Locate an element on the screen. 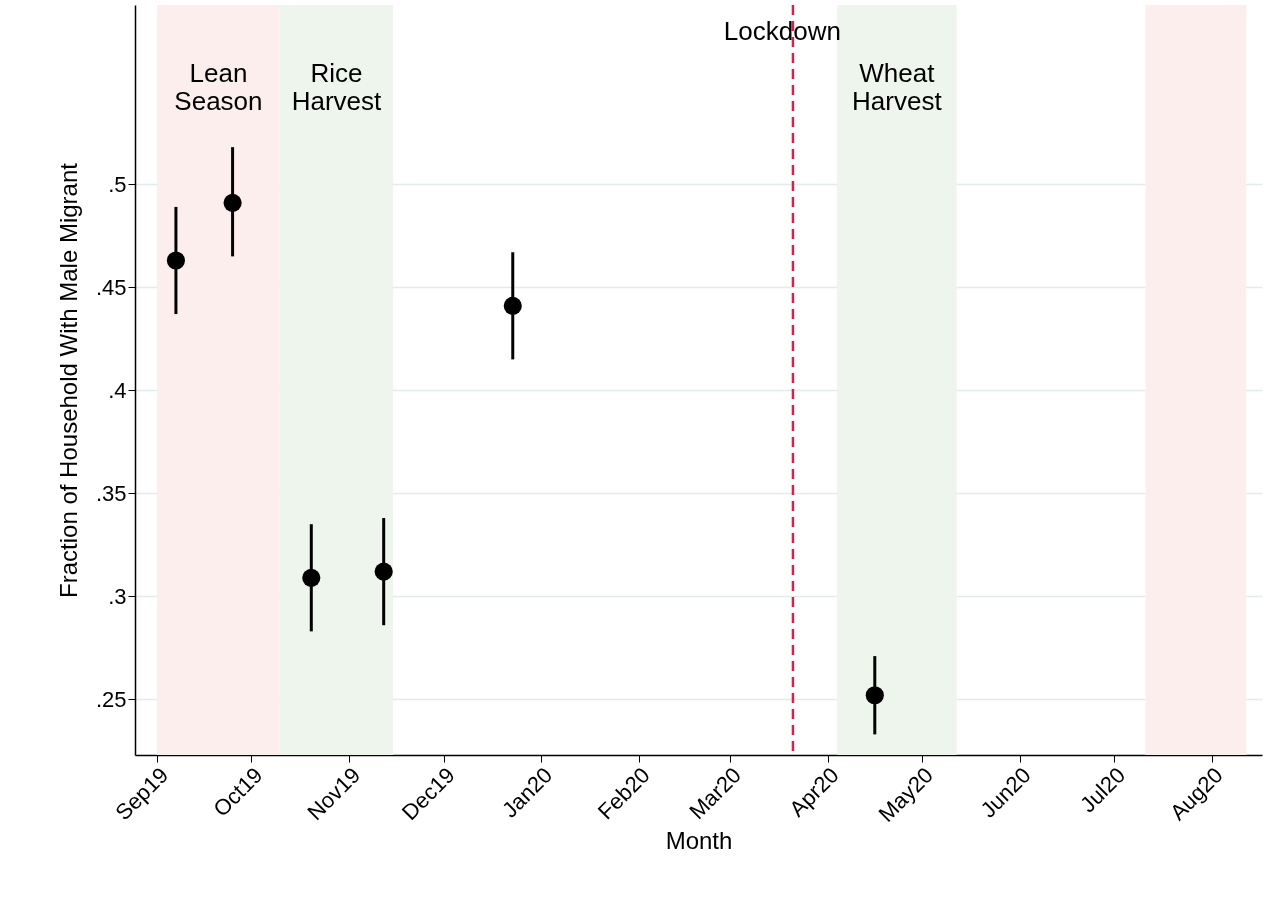 The width and height of the screenshot is (1266, 901). y-tick-label: .5 is located at coordinates (117, 184).